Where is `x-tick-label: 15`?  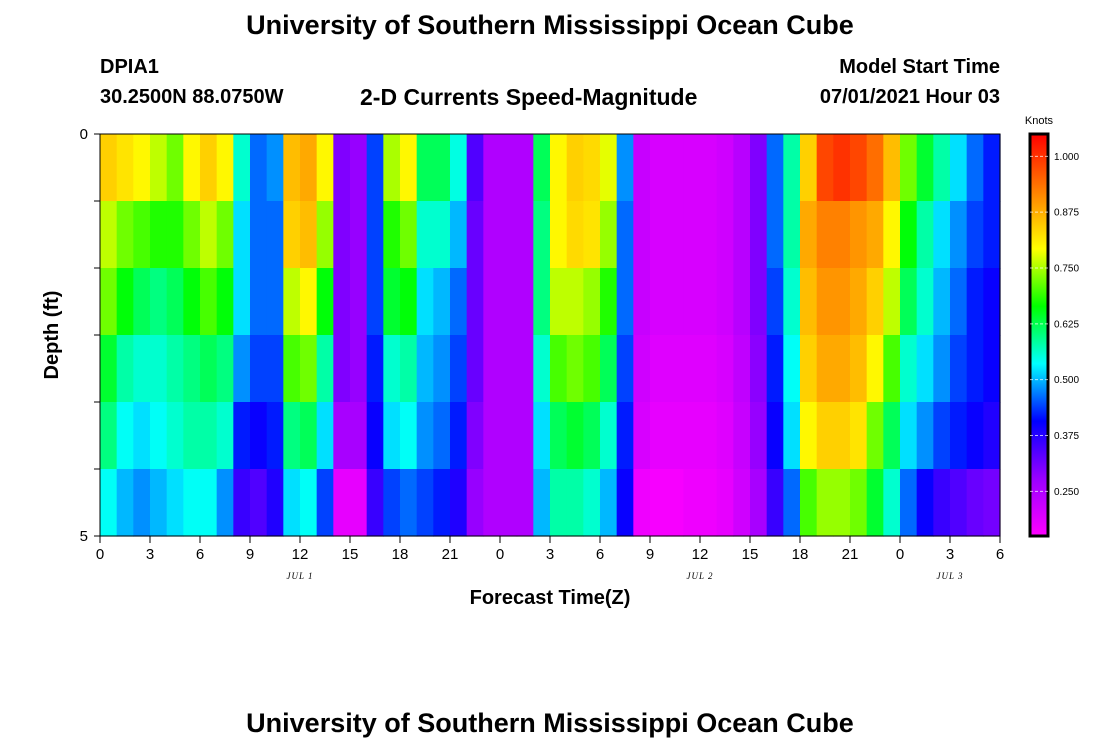 x-tick-label: 15 is located at coordinates (350, 554).